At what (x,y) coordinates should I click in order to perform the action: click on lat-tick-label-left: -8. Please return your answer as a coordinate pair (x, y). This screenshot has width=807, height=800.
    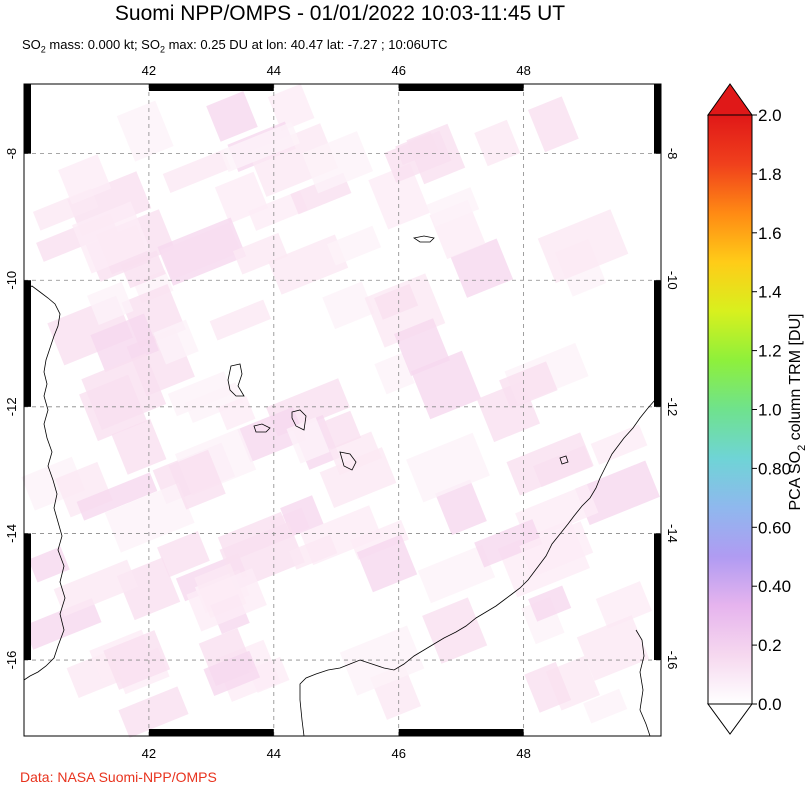
    Looking at the image, I should click on (11, 154).